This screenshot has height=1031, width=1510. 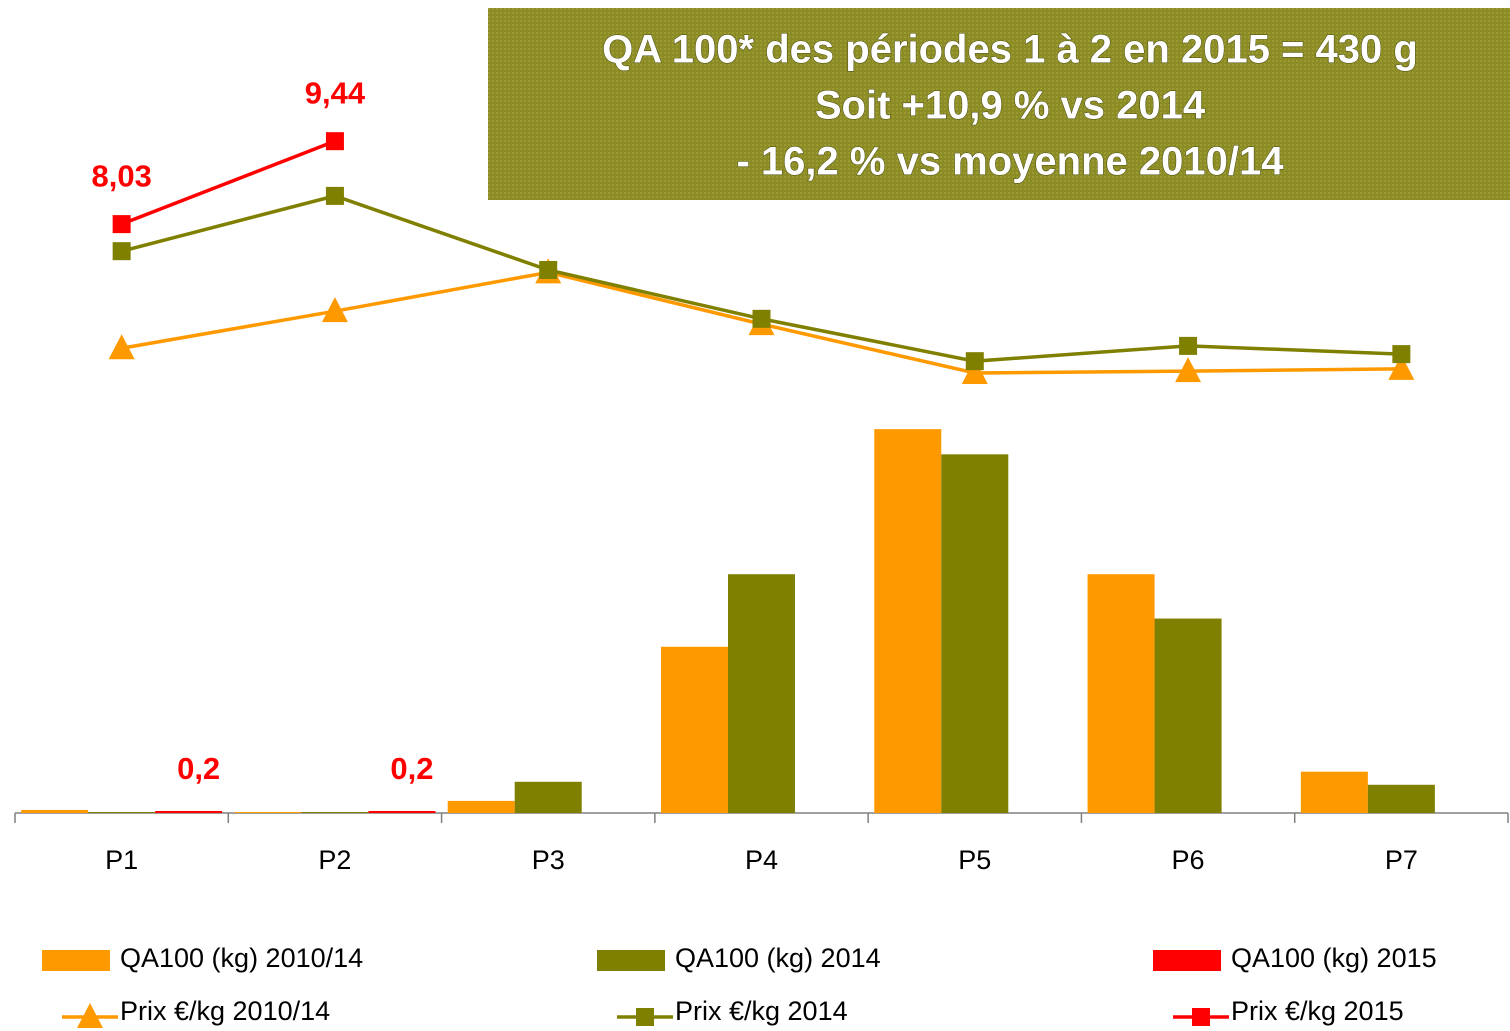 What do you see at coordinates (974, 860) in the screenshot?
I see `x-tick-label: P5` at bounding box center [974, 860].